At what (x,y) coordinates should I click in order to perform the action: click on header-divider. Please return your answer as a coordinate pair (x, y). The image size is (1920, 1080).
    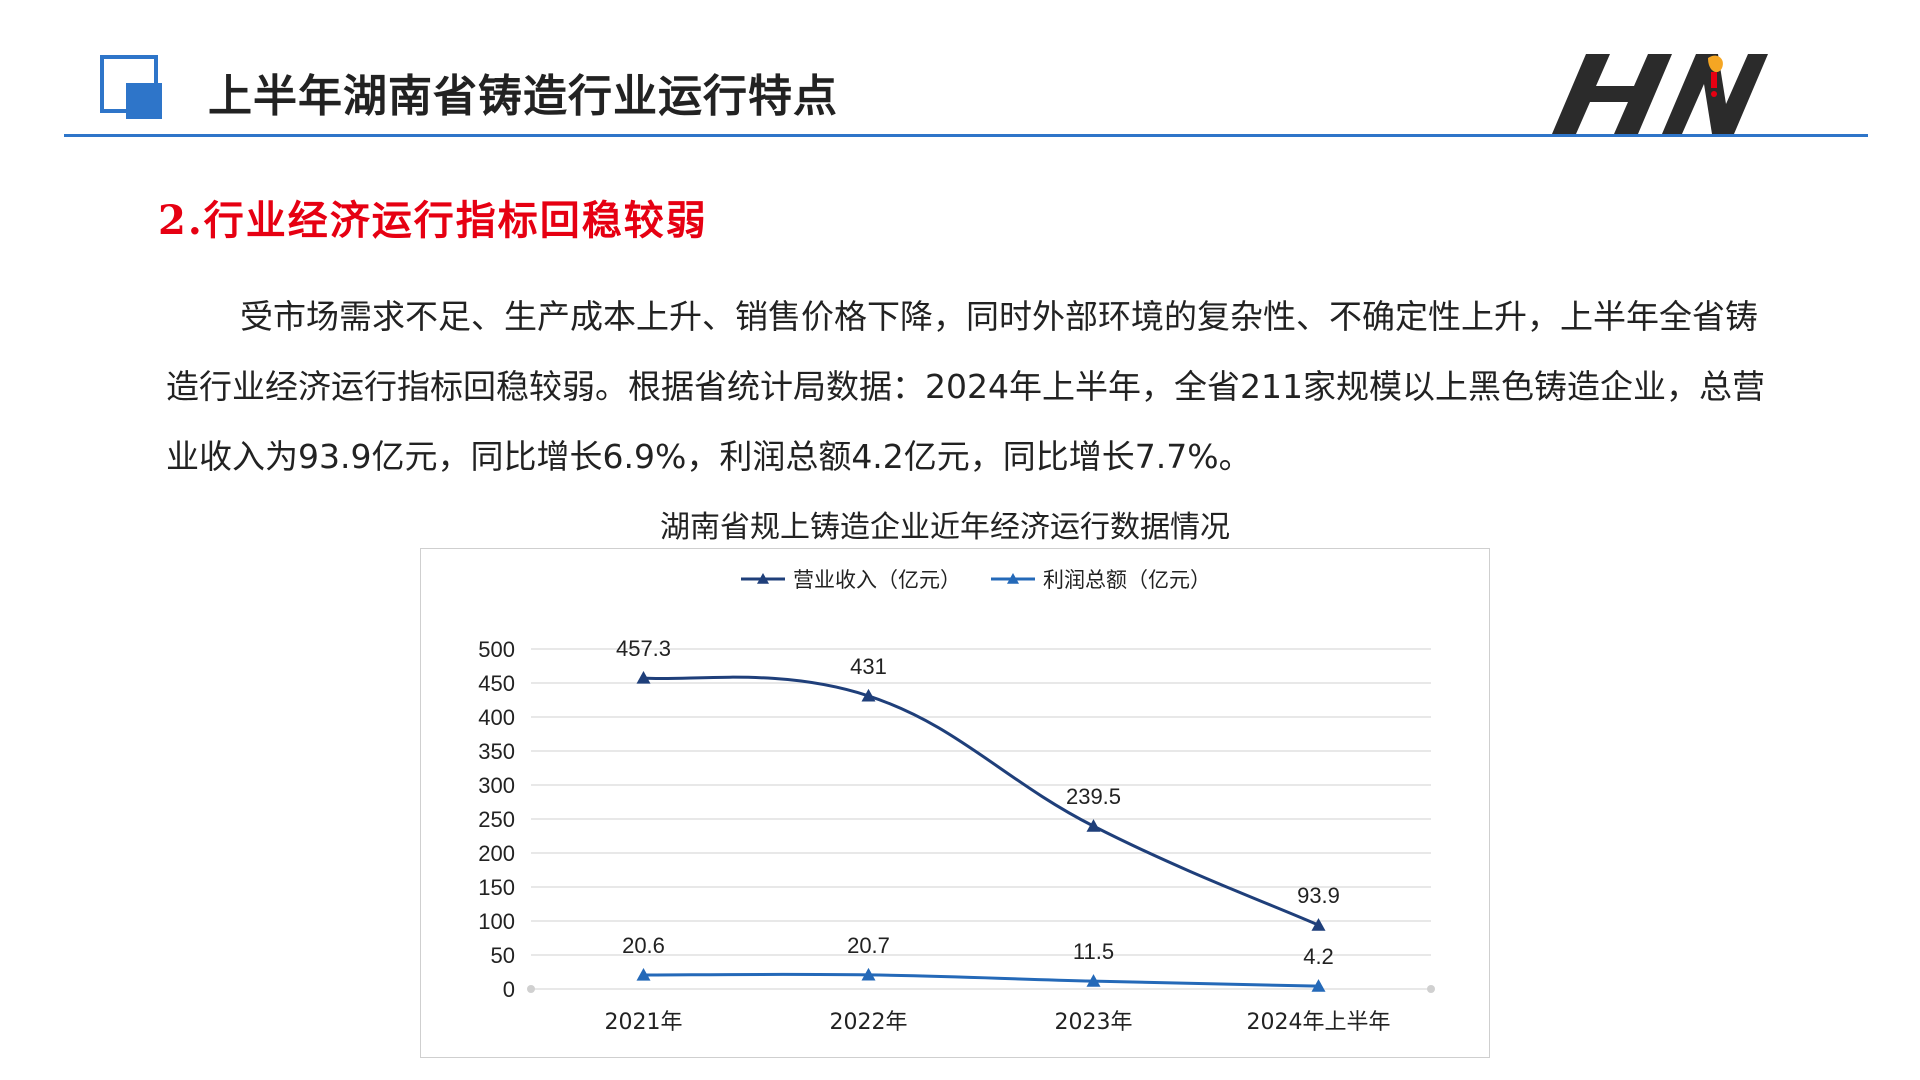
    Looking at the image, I should click on (966, 135).